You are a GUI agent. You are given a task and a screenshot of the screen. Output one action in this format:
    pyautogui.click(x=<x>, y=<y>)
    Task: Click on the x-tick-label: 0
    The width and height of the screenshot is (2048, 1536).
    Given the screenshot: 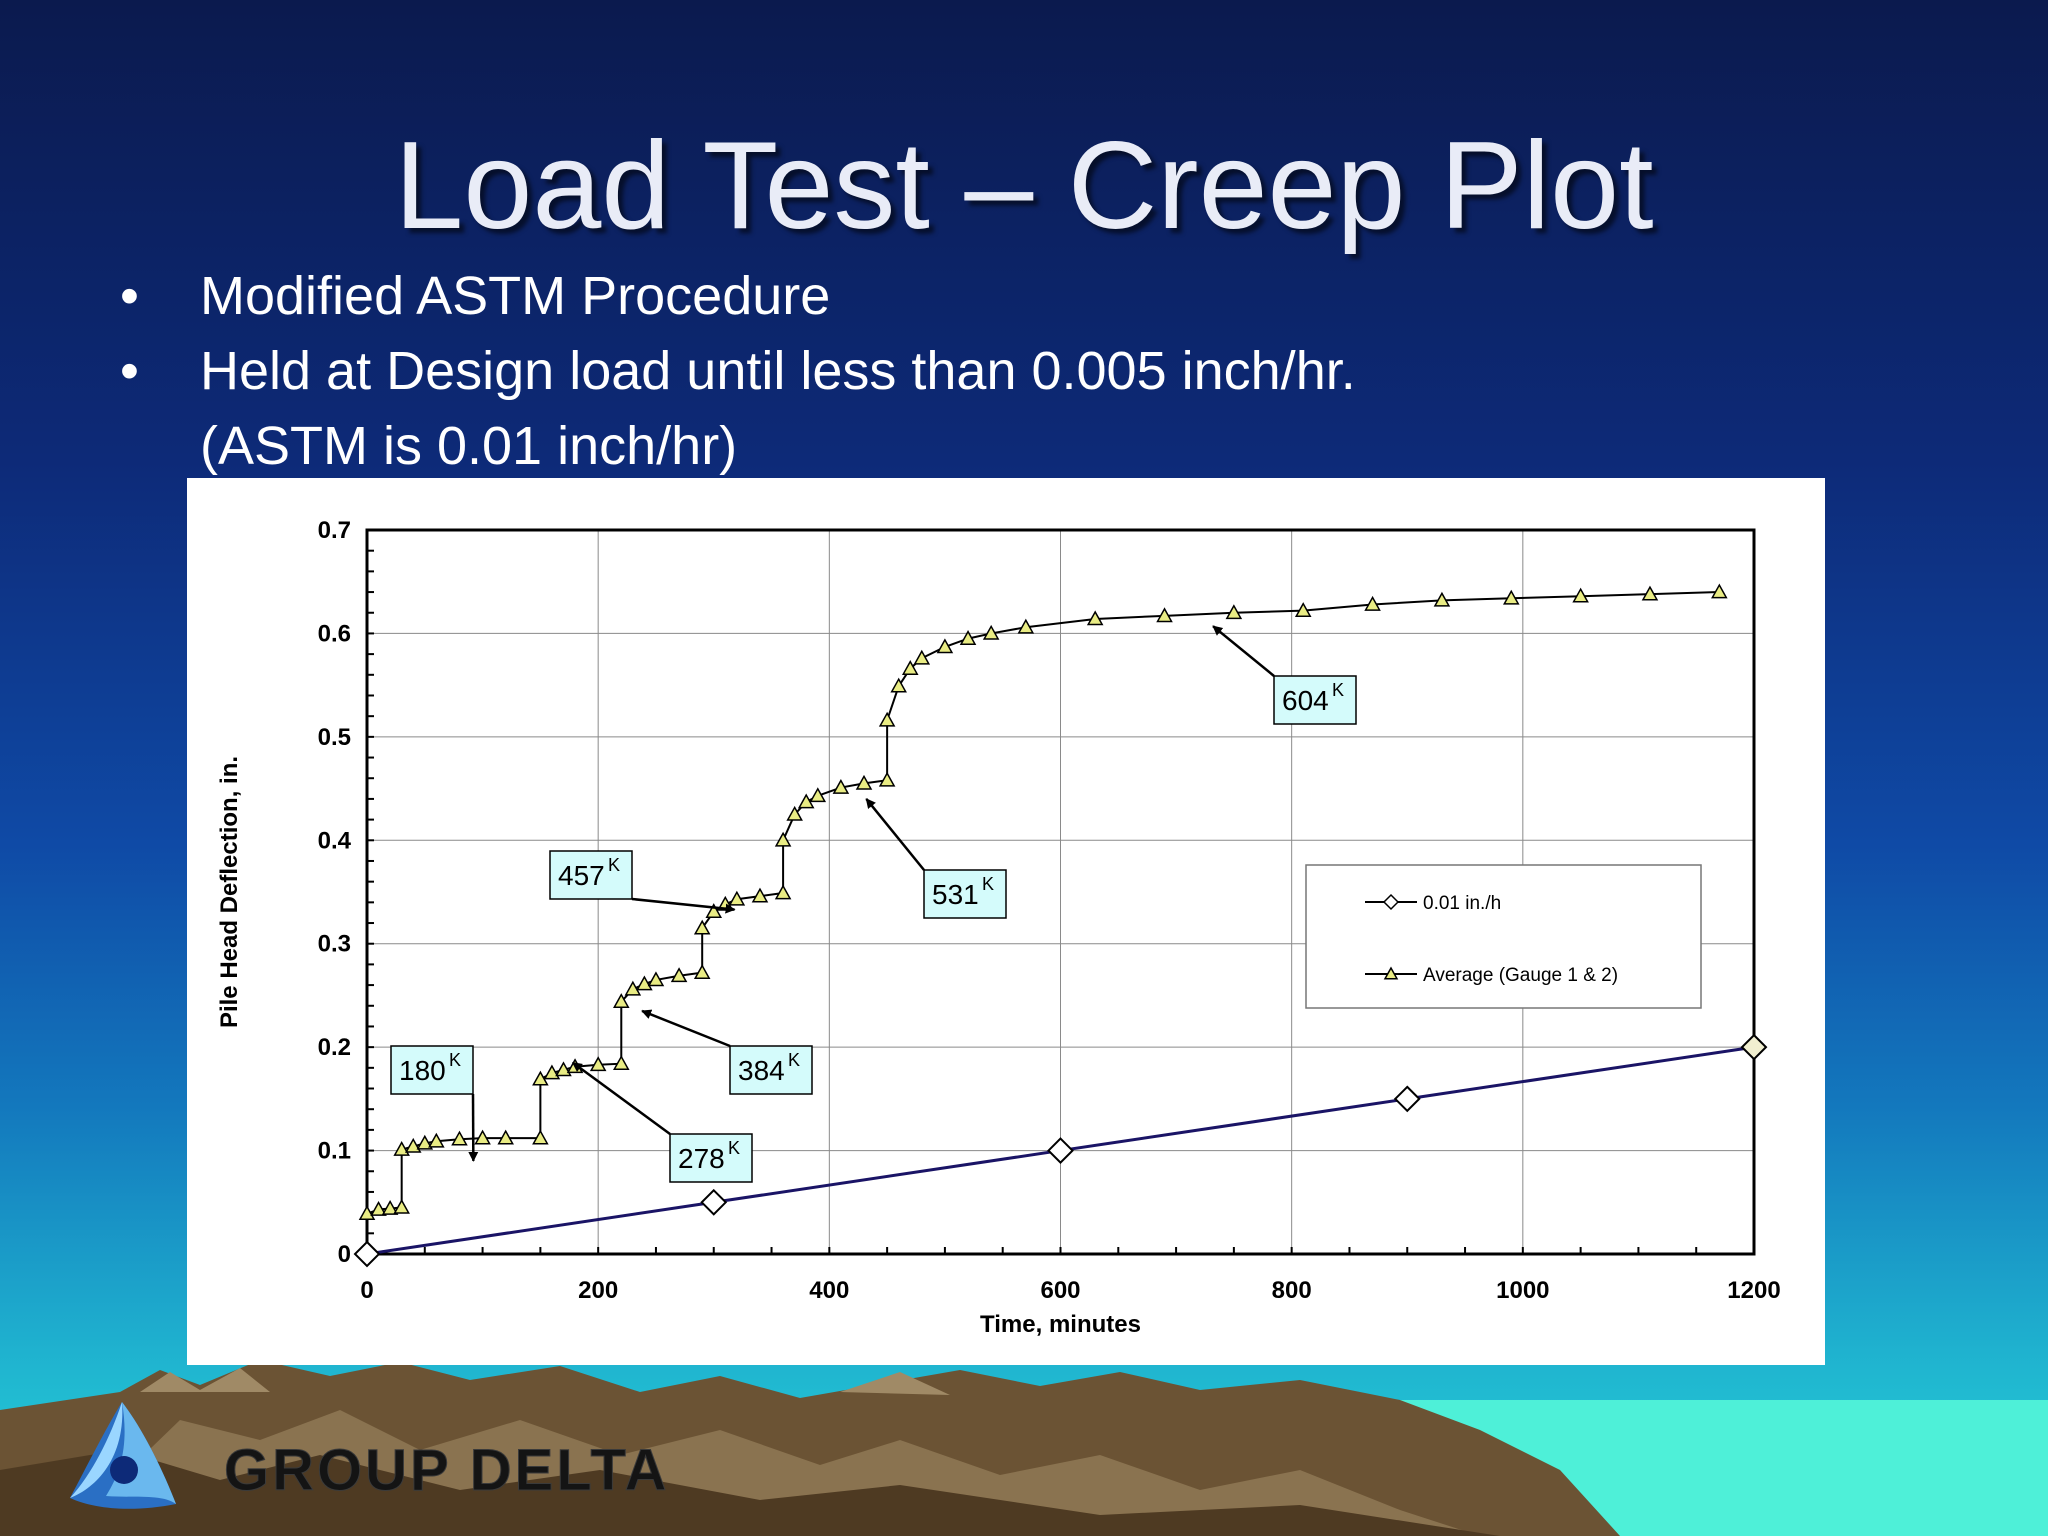 What is the action you would take?
    pyautogui.click(x=366, y=1290)
    